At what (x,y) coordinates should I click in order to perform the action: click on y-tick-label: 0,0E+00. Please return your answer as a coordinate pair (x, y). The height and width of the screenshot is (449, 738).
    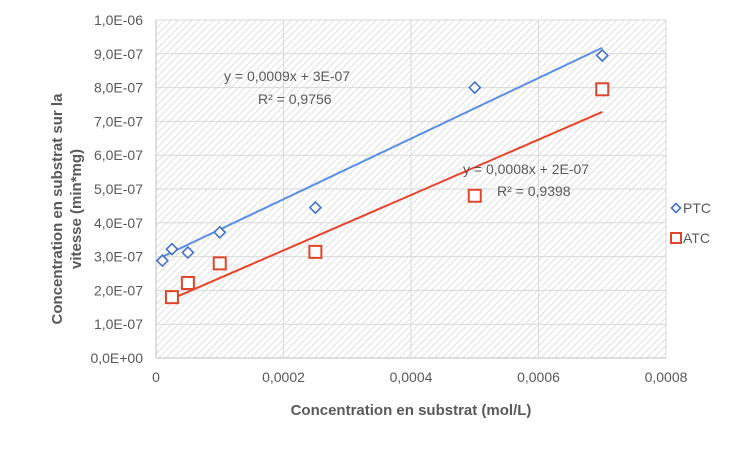
    Looking at the image, I should click on (116, 358).